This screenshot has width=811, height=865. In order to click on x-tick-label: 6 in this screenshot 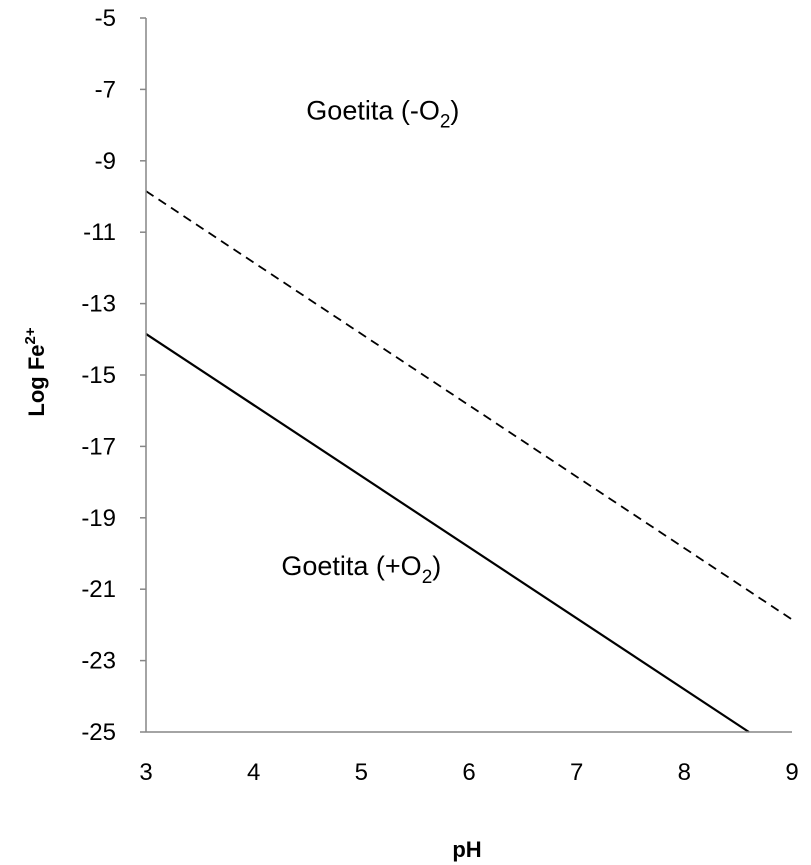, I will do `click(468, 772)`.